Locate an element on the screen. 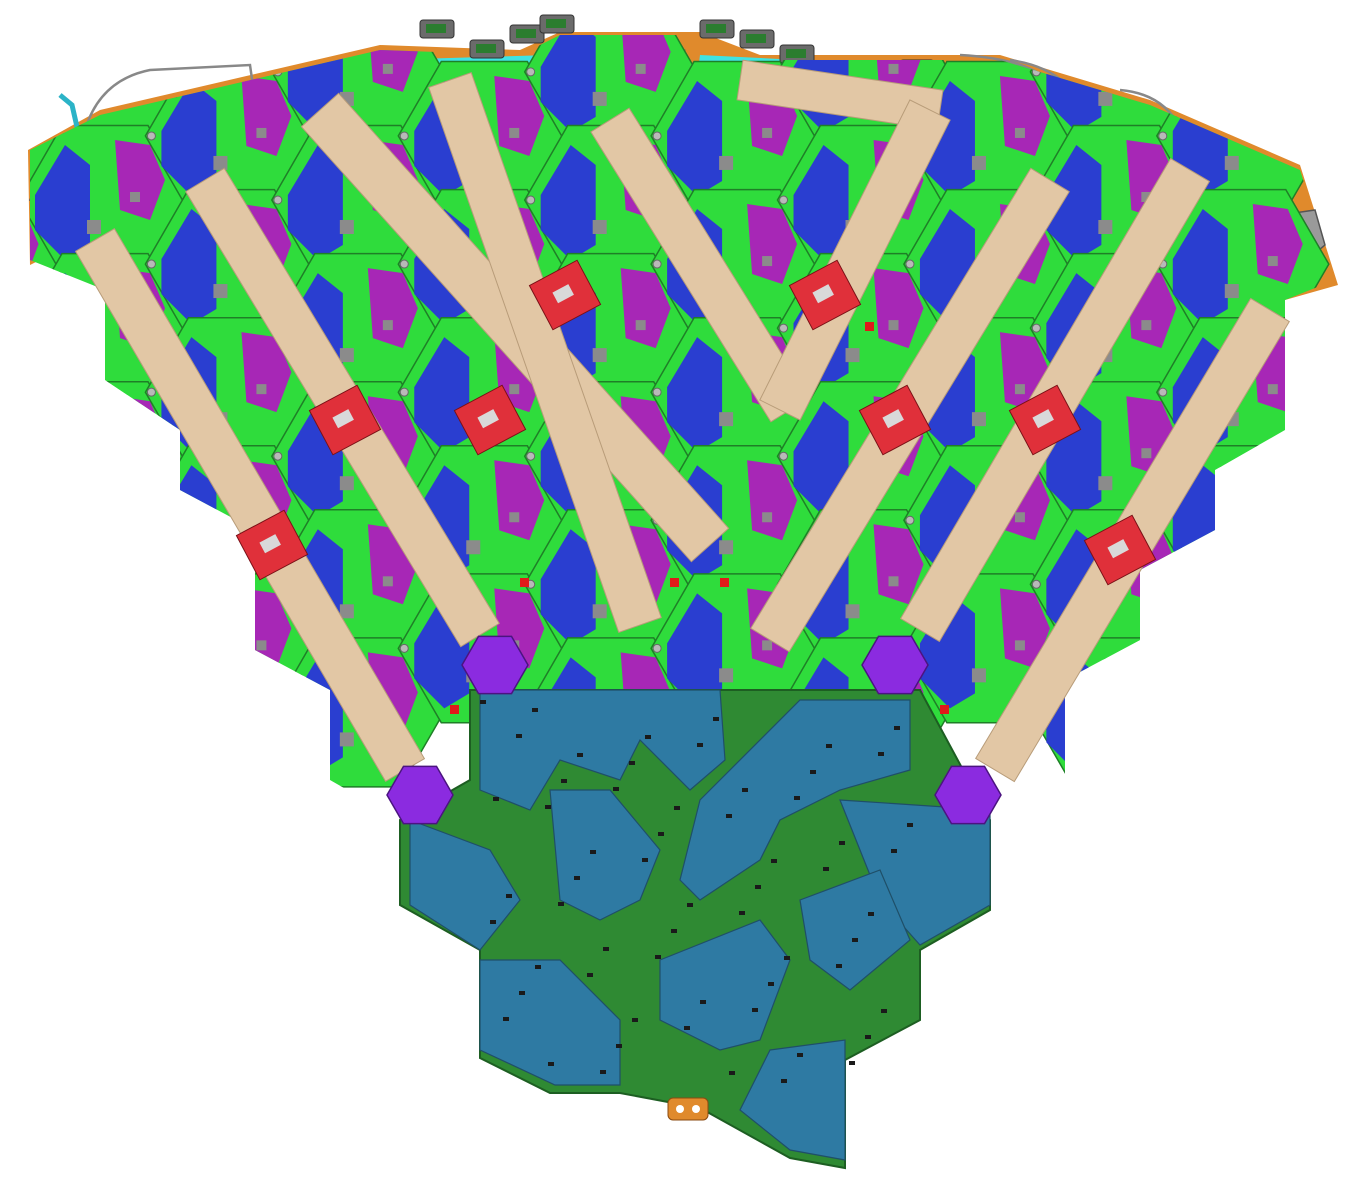 The image size is (1347, 1181). board-chip is located at coordinates (823, 294).